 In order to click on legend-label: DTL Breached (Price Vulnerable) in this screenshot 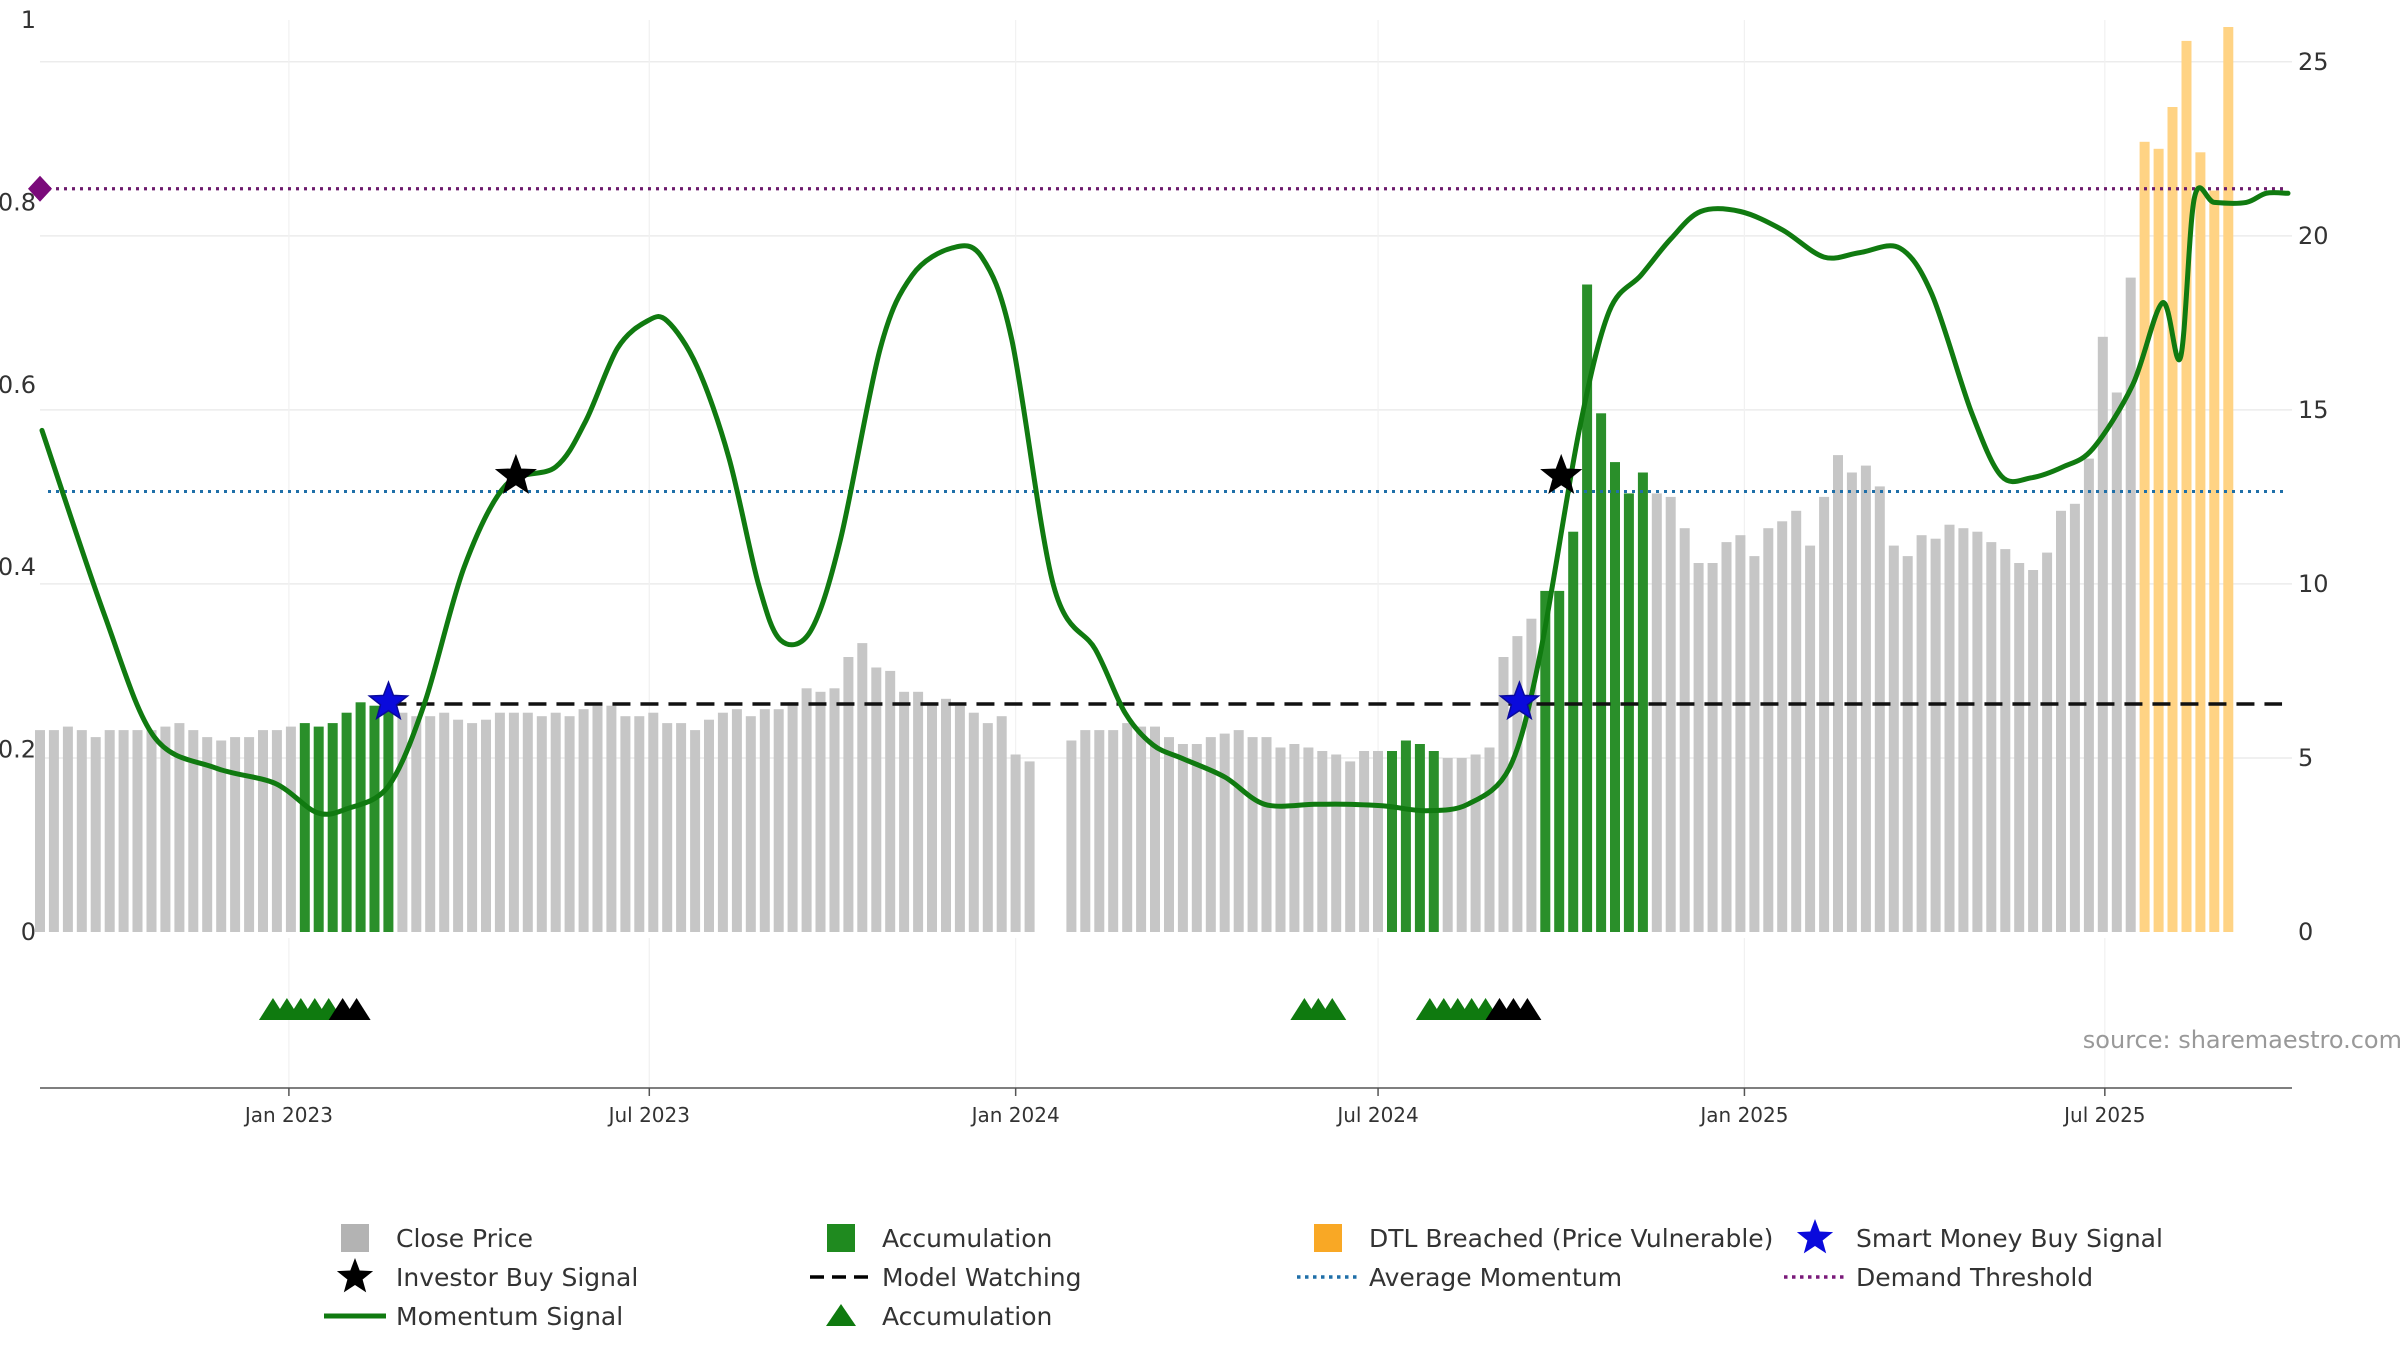, I will do `click(1571, 1238)`.